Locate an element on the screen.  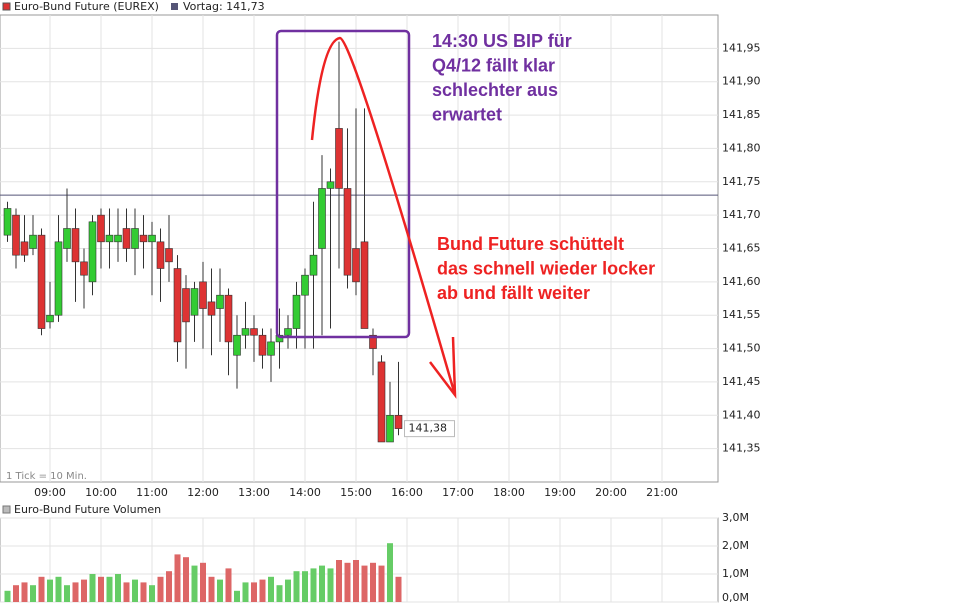
y-tick-label: 141,40 is located at coordinates (741, 414).